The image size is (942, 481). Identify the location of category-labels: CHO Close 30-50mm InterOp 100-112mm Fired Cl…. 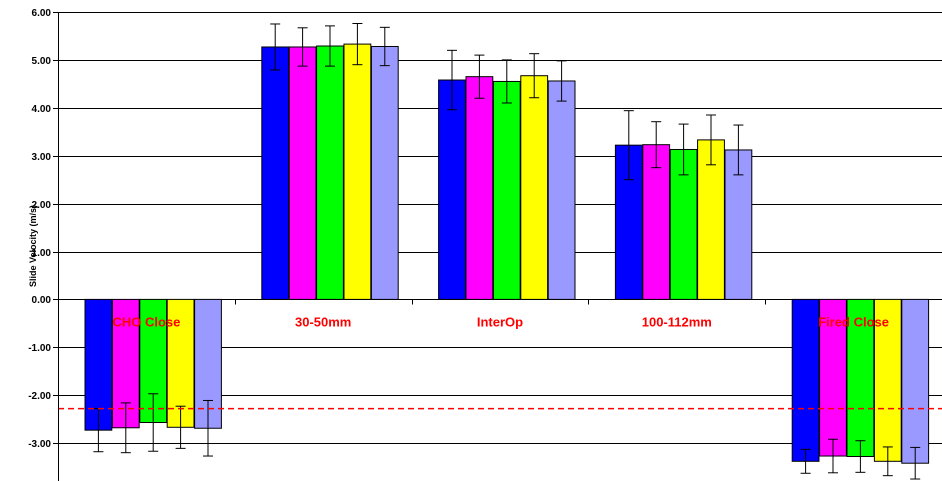
(500, 322).